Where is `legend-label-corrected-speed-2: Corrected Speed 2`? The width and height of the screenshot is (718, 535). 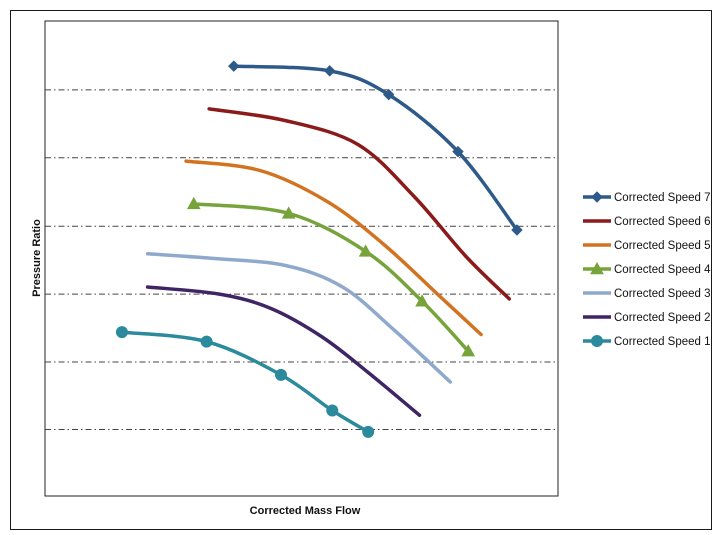 legend-label-corrected-speed-2: Corrected Speed 2 is located at coordinates (662, 318).